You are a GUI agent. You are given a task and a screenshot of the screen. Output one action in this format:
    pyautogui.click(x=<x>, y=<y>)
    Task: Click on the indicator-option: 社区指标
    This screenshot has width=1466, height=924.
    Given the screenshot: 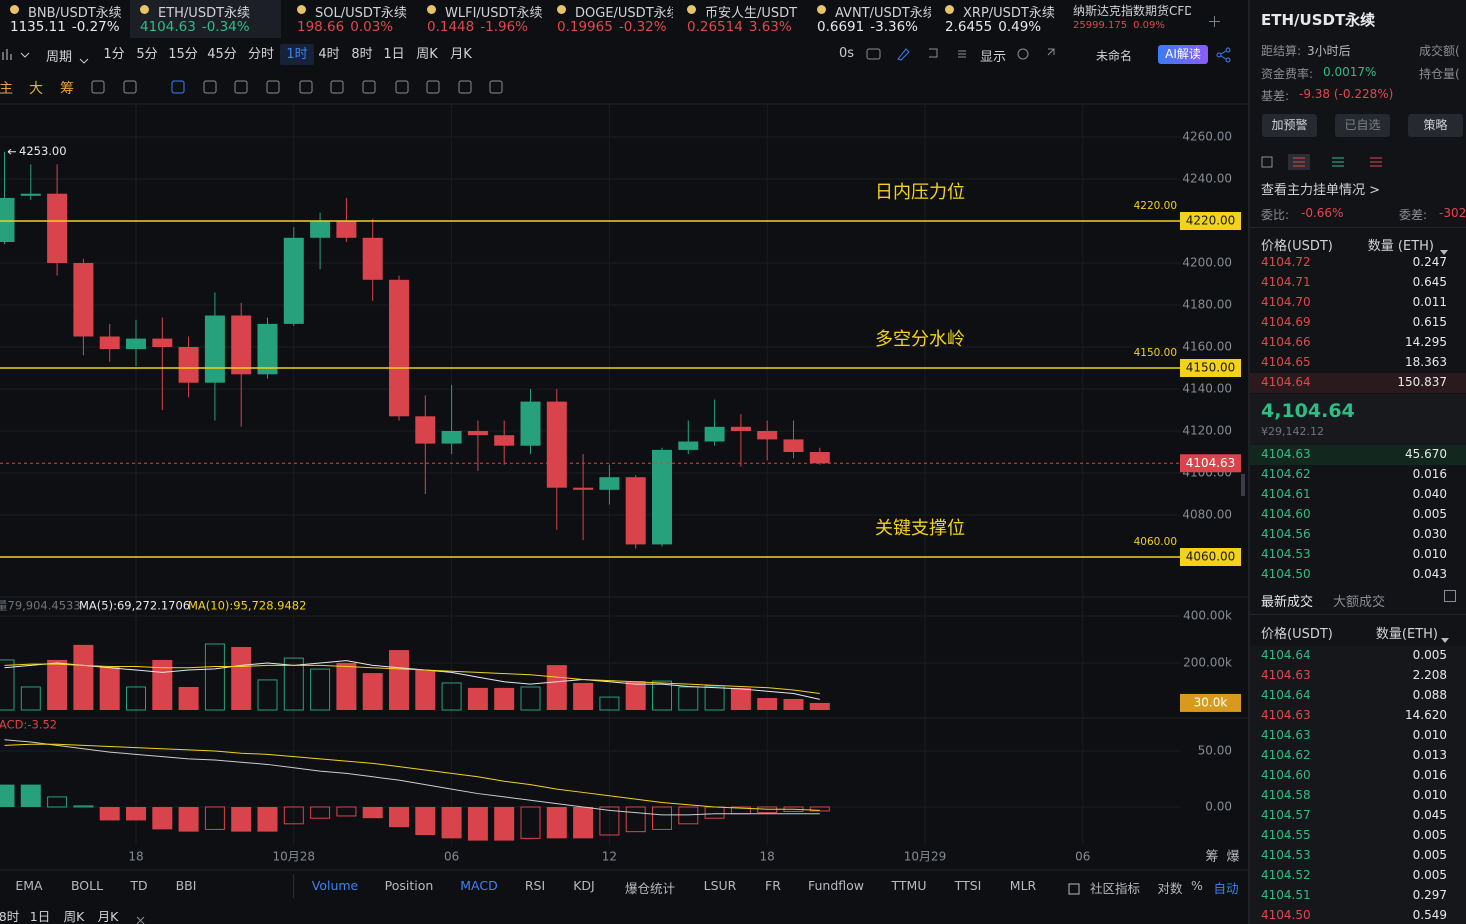 What is the action you would take?
    pyautogui.click(x=1114, y=888)
    